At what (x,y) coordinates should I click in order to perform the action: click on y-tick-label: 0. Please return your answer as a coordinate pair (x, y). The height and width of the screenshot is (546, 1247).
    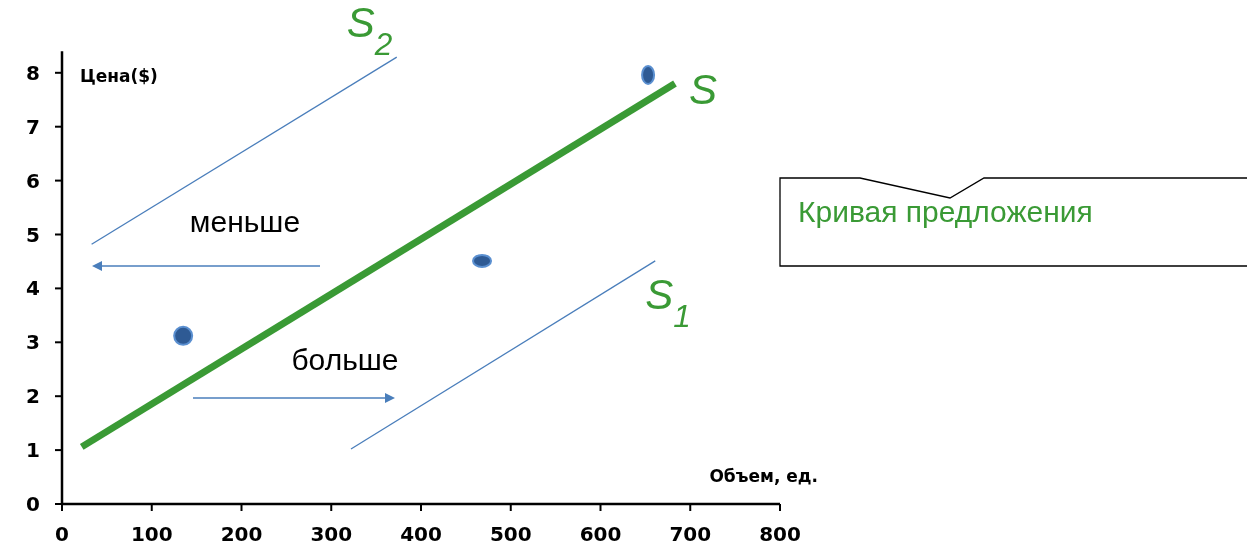
    Looking at the image, I should click on (33, 504).